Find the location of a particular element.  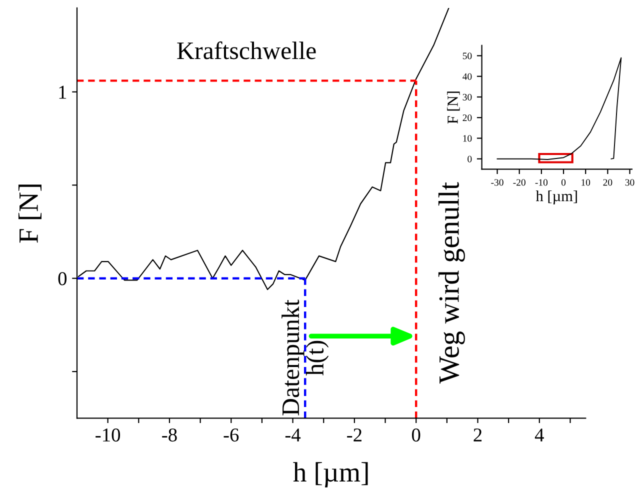

y-tick-label: 10 is located at coordinates (467, 138).